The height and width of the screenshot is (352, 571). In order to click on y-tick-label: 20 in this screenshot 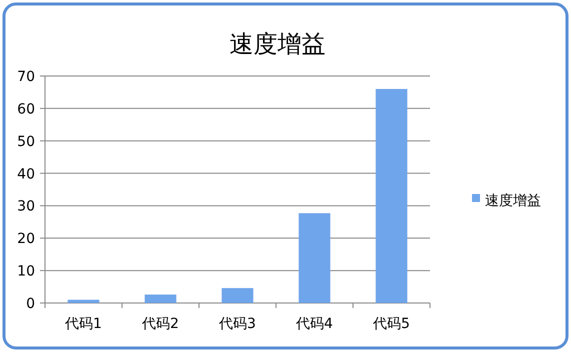, I will do `click(26, 239)`.